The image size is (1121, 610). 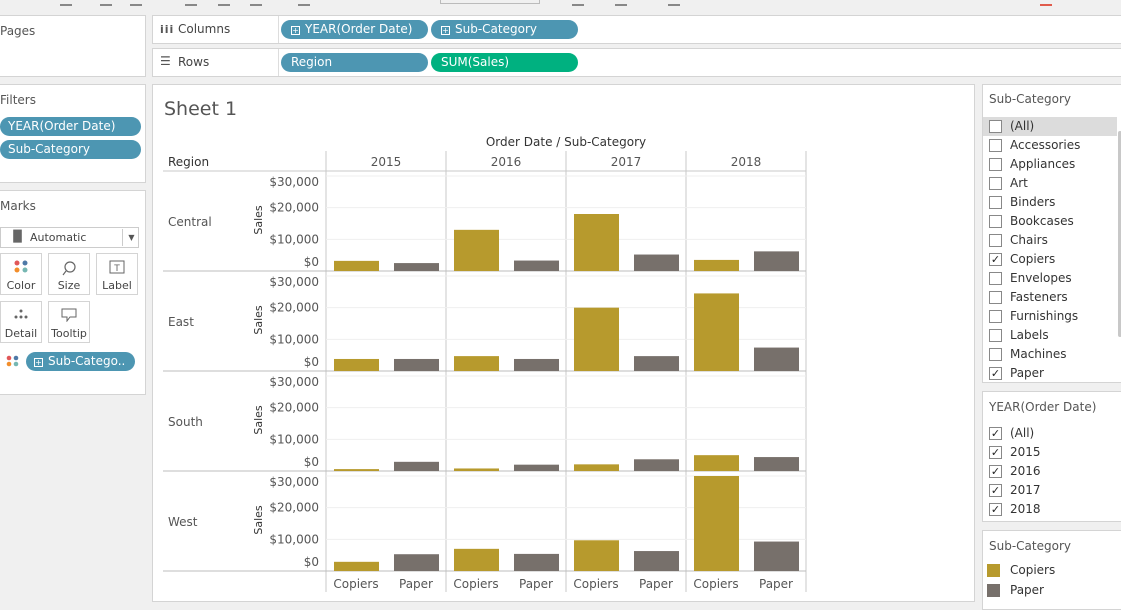 What do you see at coordinates (354, 62) in the screenshot?
I see `row-pill-region: Region` at bounding box center [354, 62].